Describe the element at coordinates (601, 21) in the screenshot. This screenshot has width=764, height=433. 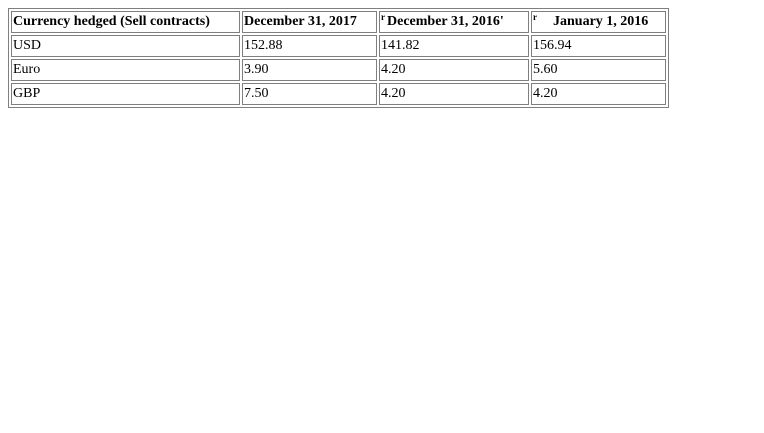
I see `header-january-2016-label: January 1, 2016` at that location.